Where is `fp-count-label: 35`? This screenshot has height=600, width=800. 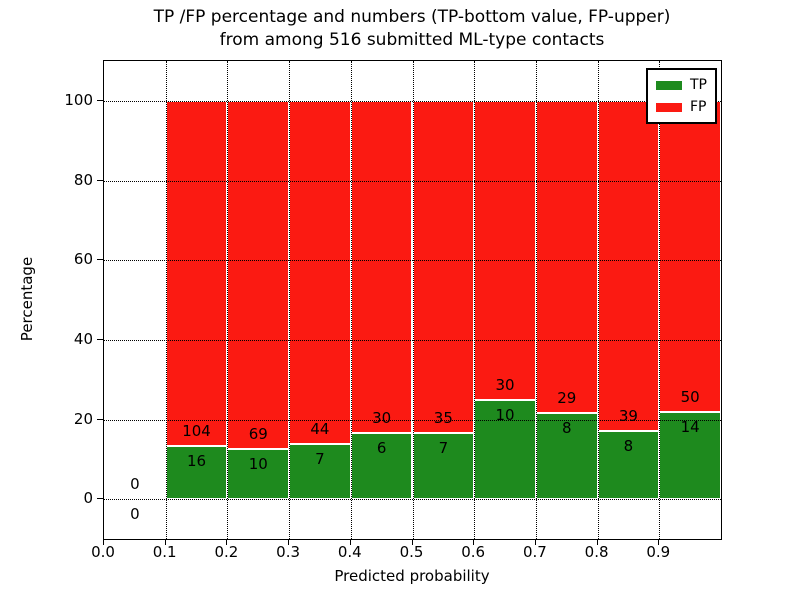 fp-count-label: 35 is located at coordinates (443, 417).